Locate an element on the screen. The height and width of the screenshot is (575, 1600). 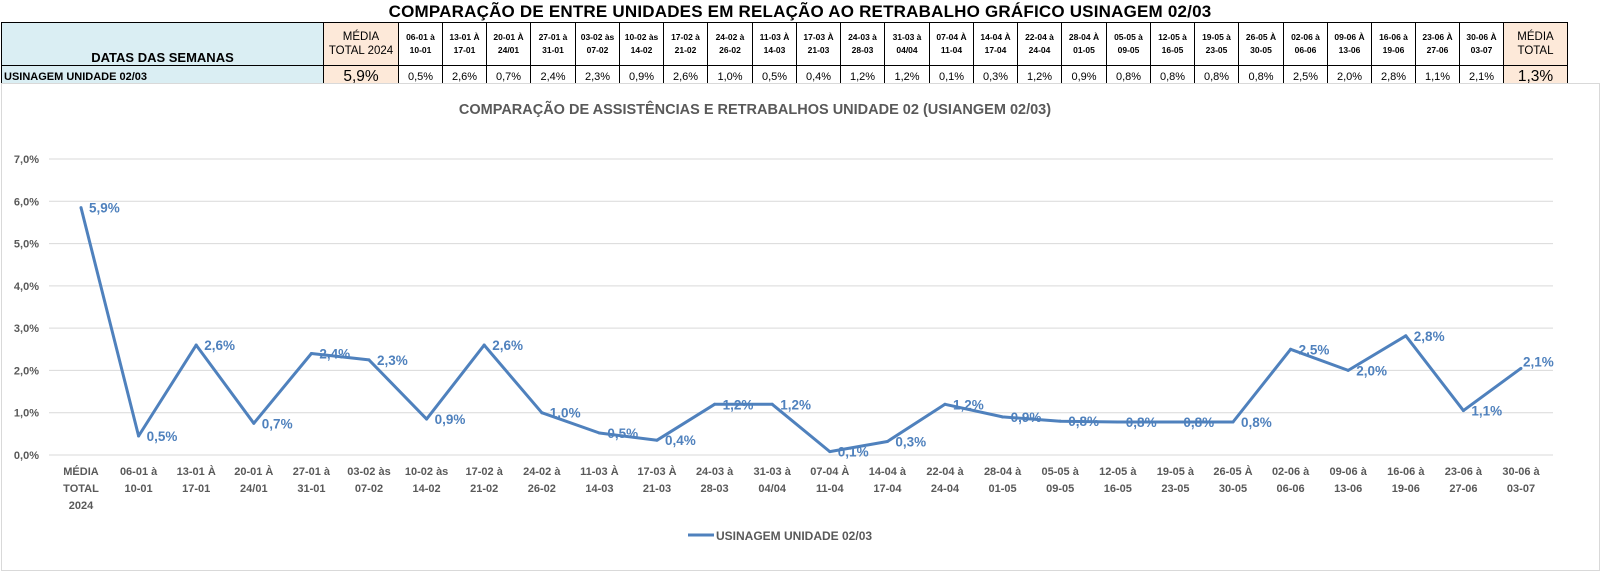
week-header: 14-04 À 17-04 is located at coordinates (995, 44).